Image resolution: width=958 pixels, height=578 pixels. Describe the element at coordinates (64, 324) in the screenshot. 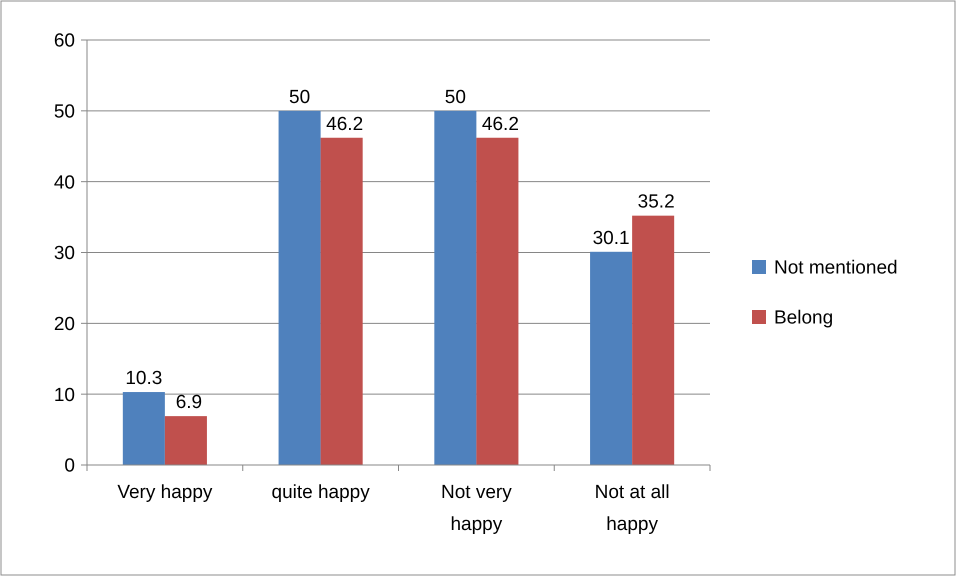

I see `y-tick-label: 20` at that location.